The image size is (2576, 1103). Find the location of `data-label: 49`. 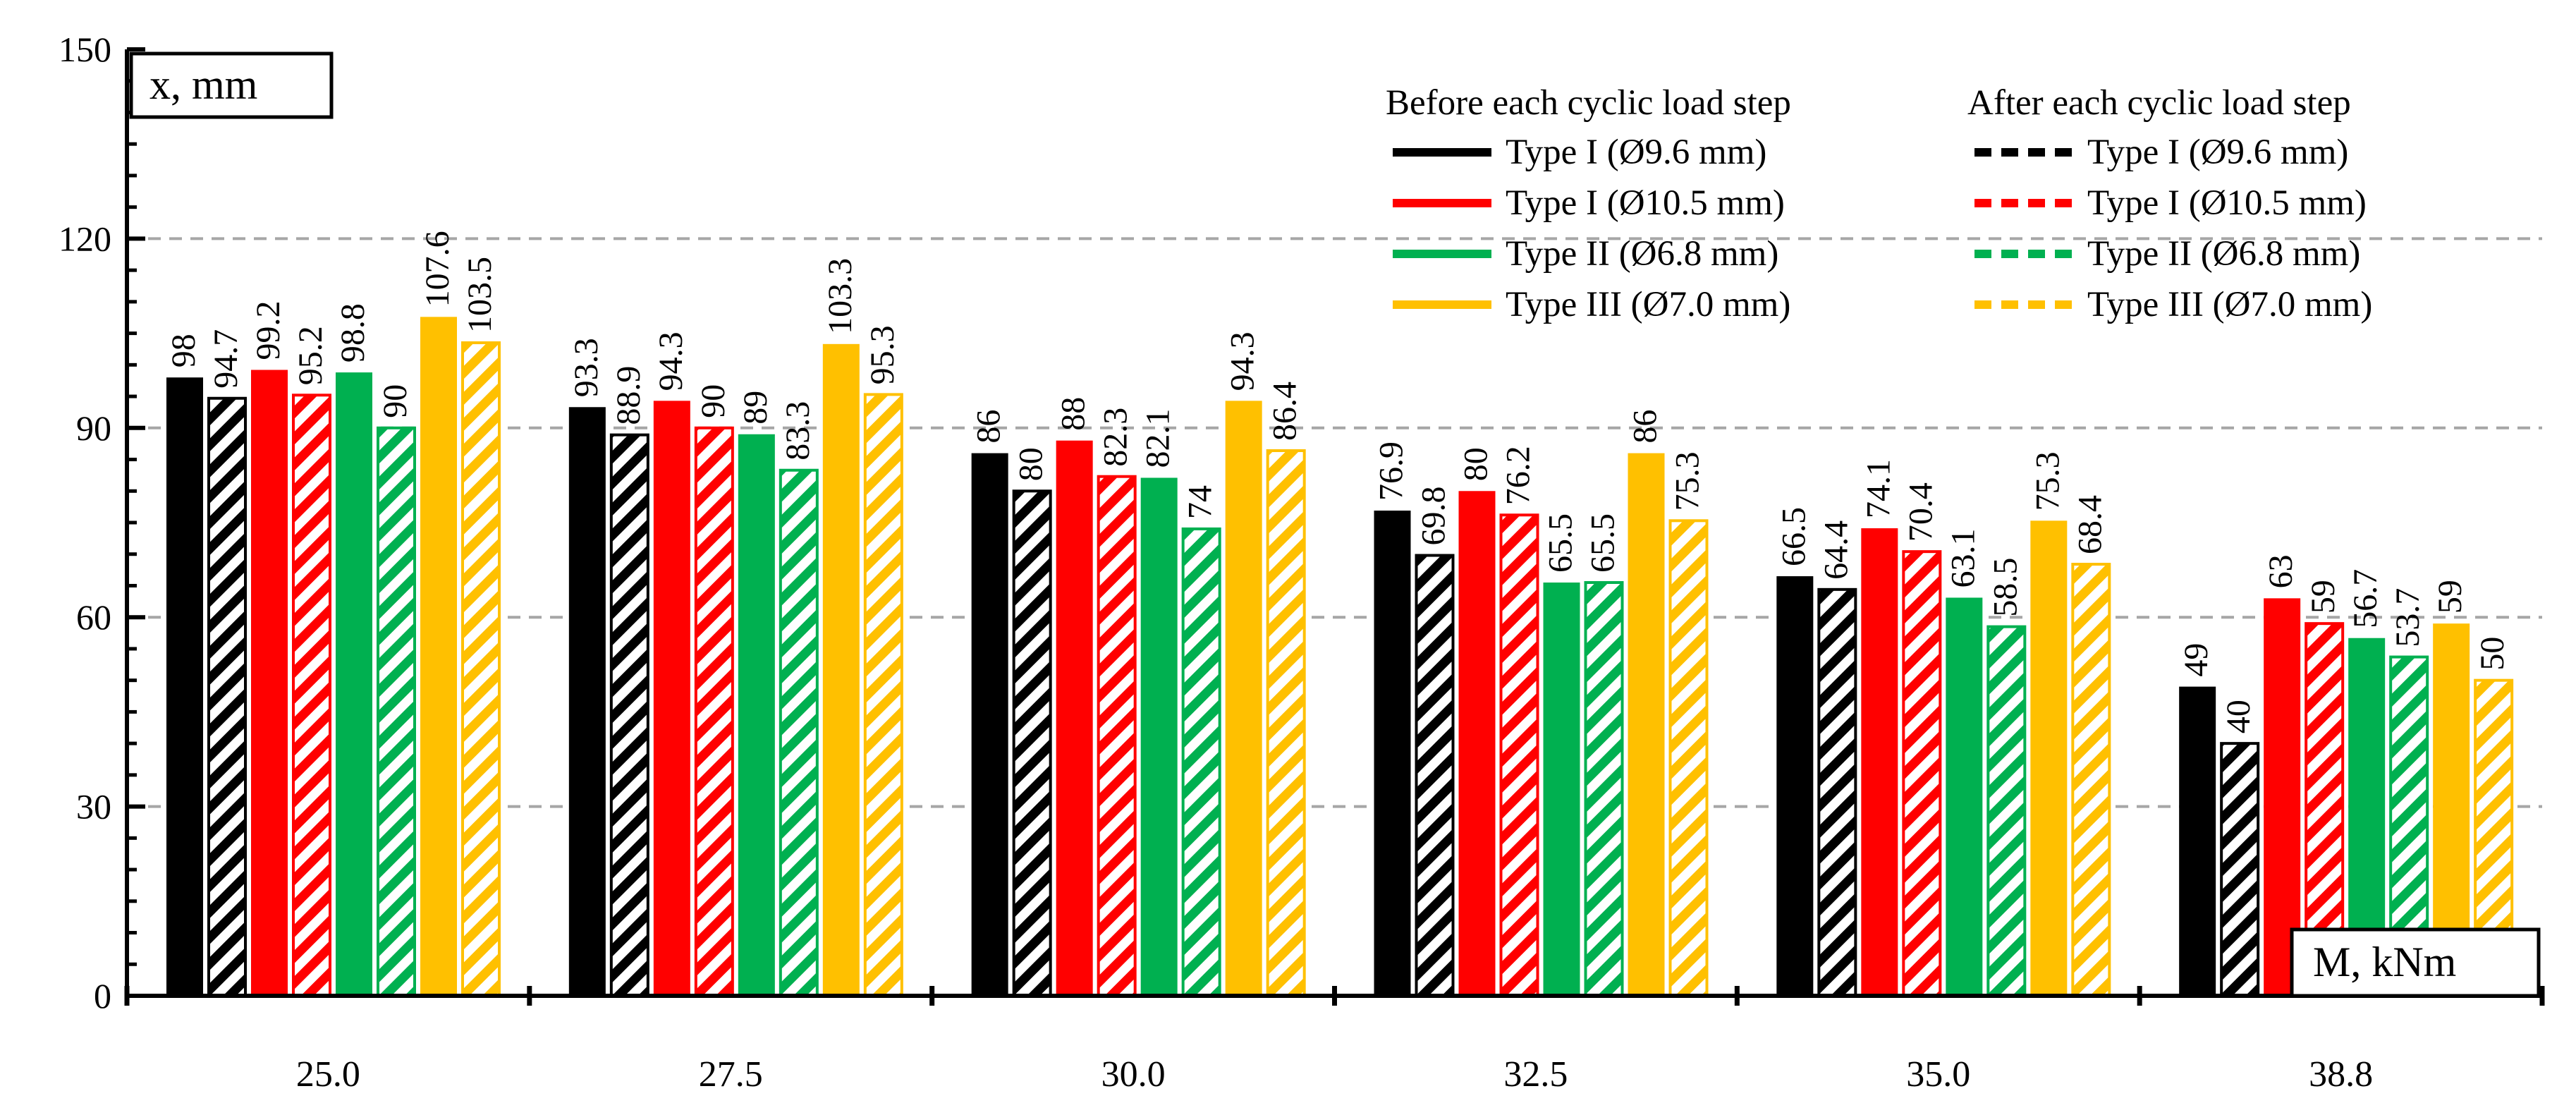

data-label: 49 is located at coordinates (2196, 660).